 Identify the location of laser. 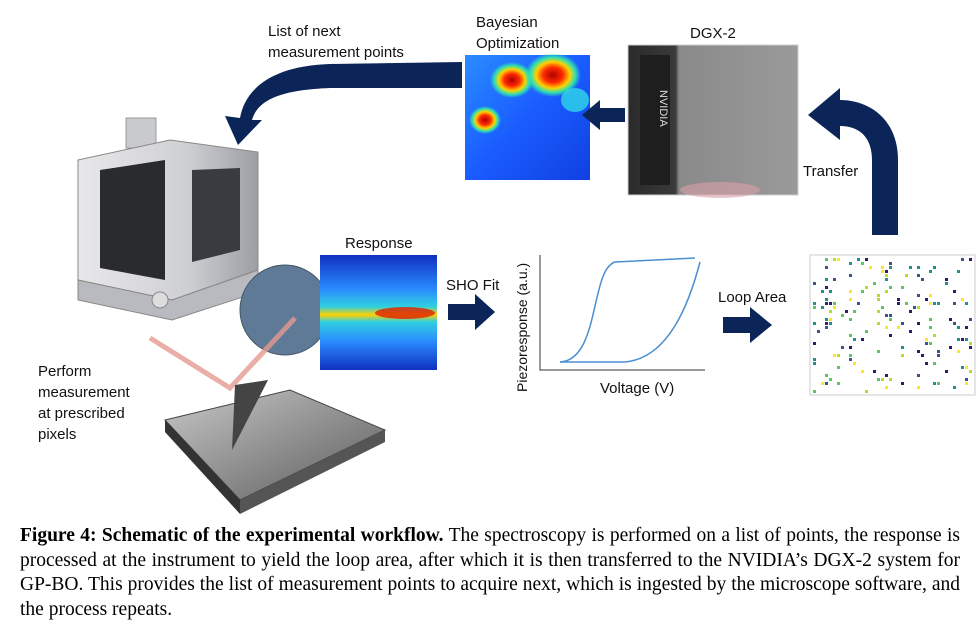
(222, 354).